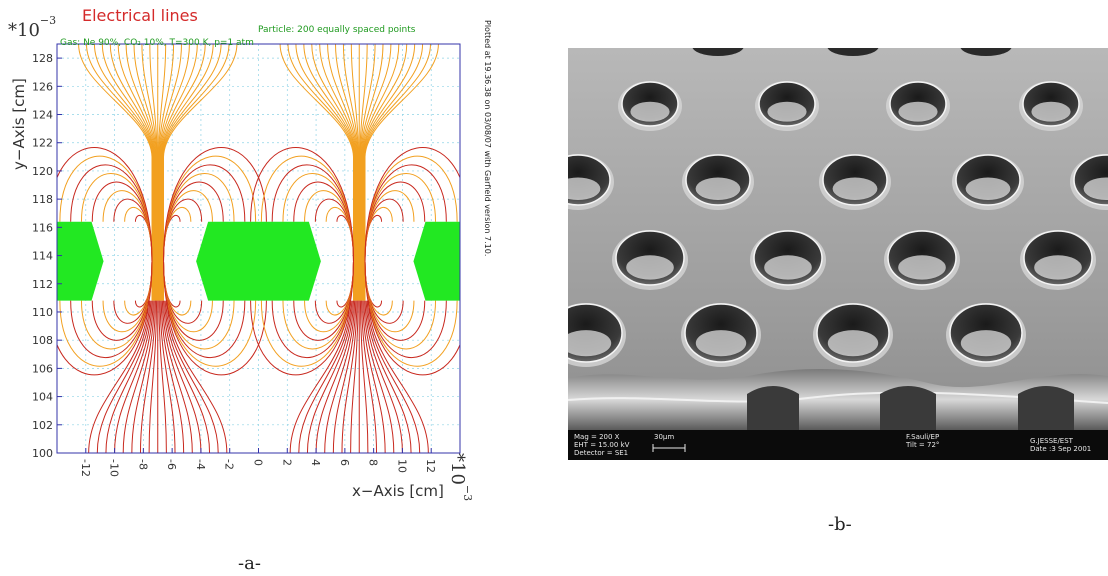  I want to click on sem-date: Date :3 Sep 2001, so click(1060, 449).